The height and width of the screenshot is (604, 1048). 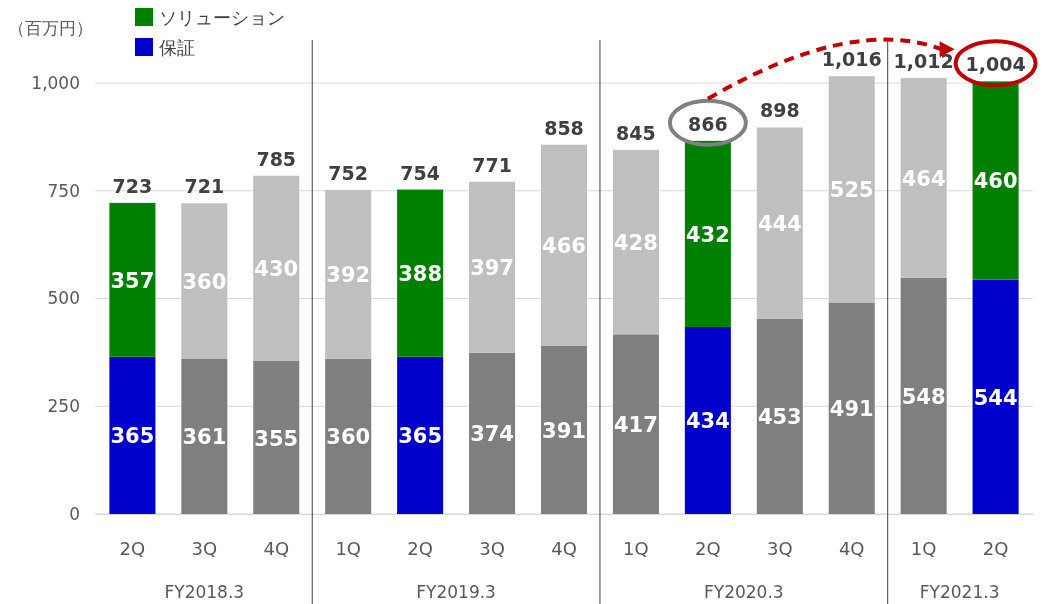 I want to click on y-tick-label: 1,000, so click(x=55, y=83).